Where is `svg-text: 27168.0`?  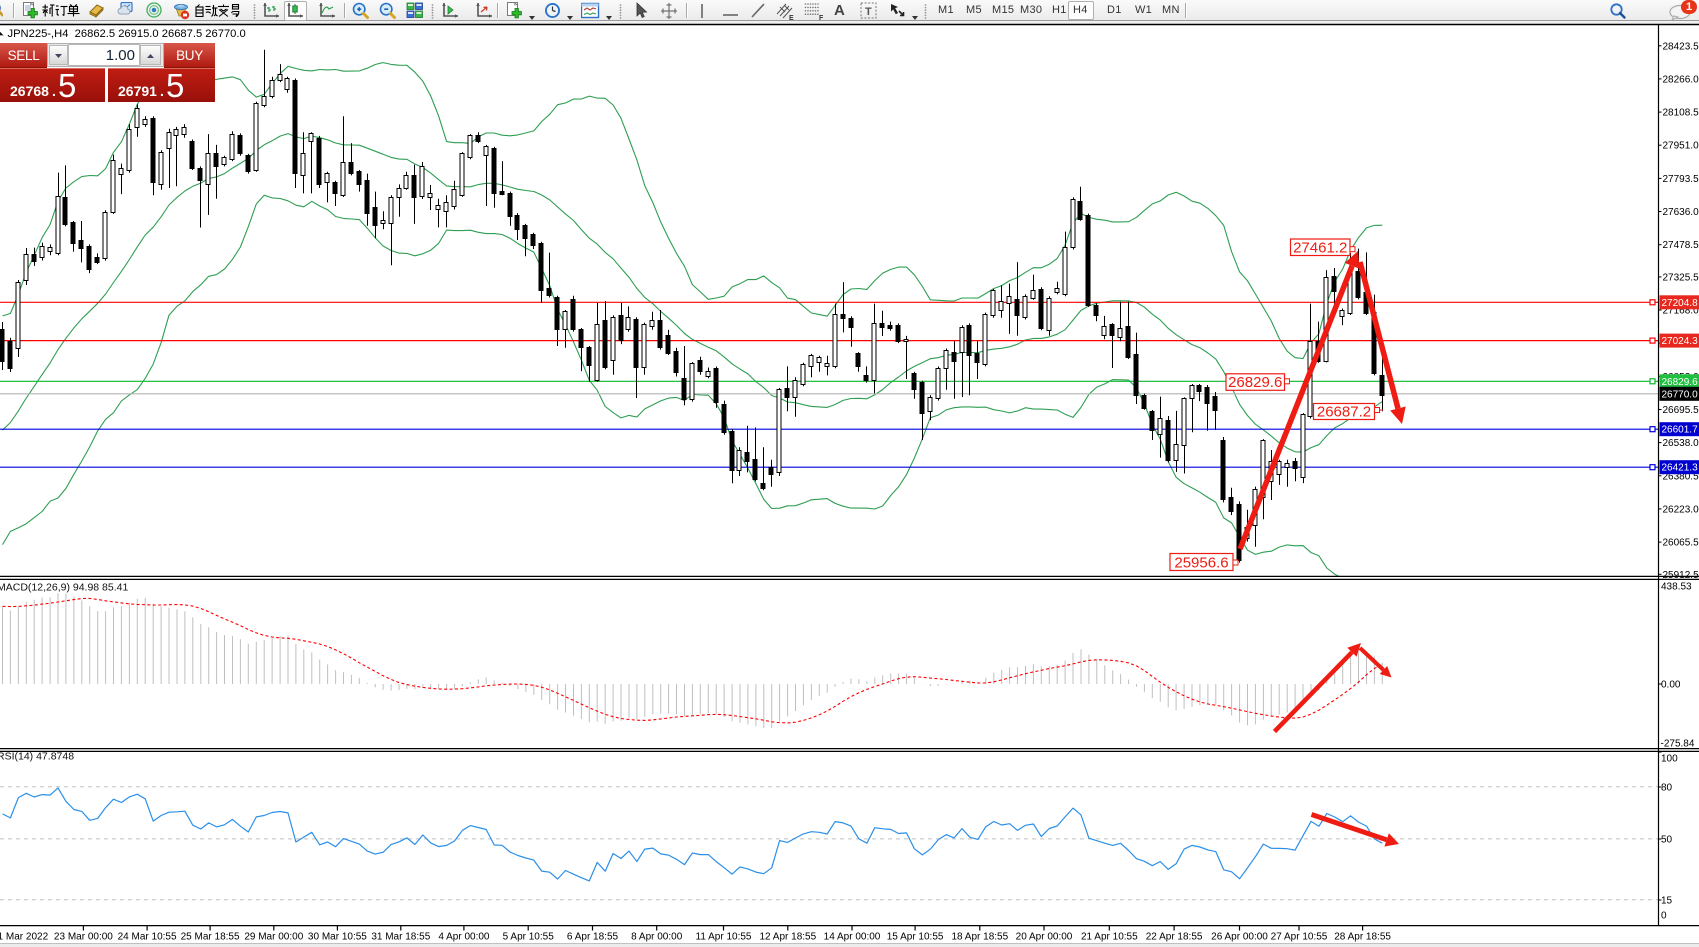 svg-text: 27168.0 is located at coordinates (1681, 311).